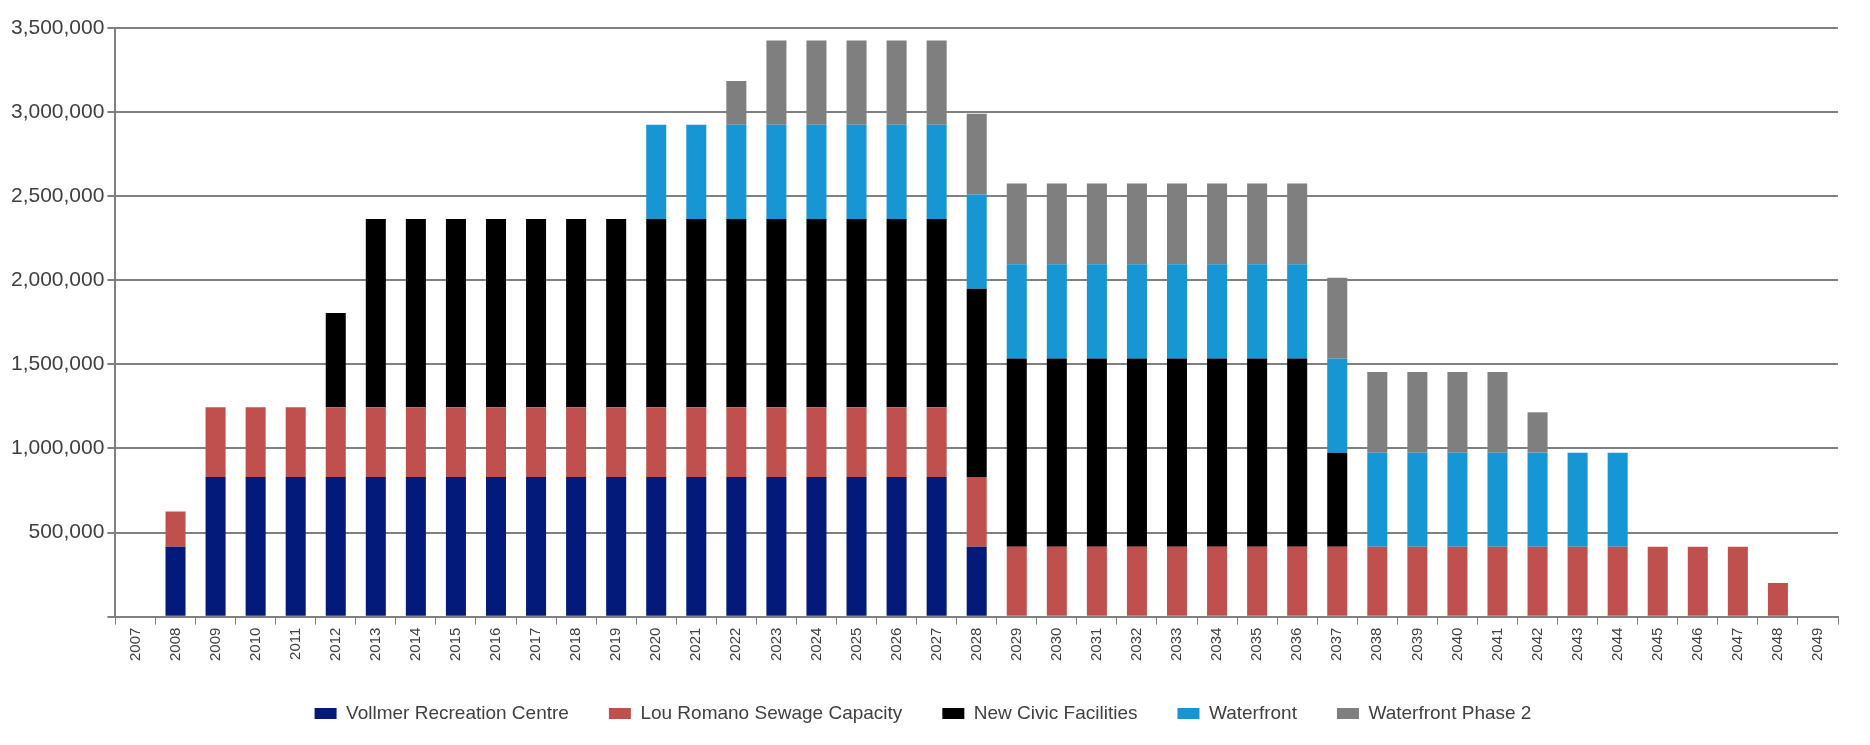 Image resolution: width=1870 pixels, height=745 pixels. What do you see at coordinates (254, 644) in the screenshot?
I see `x-tick-label: 2010` at bounding box center [254, 644].